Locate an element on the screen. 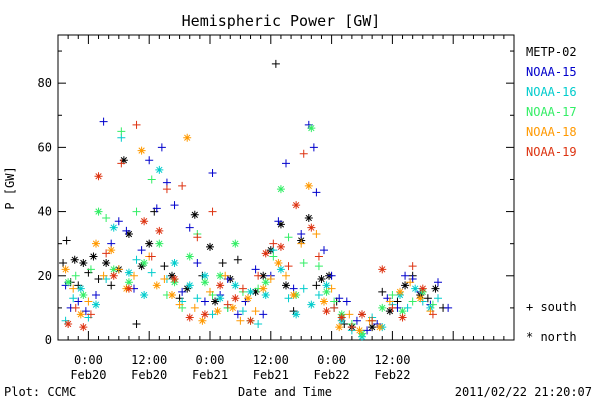 The image size is (600, 400). x-tick-label-date: Feb20 is located at coordinates (88, 375).